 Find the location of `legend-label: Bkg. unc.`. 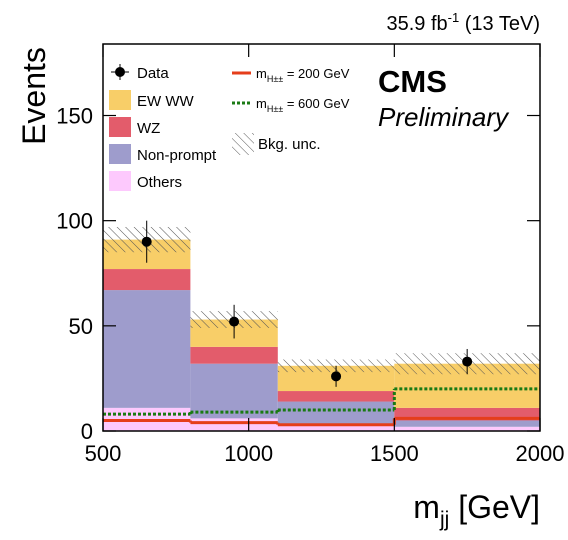

legend-label: Bkg. unc. is located at coordinates (289, 144).